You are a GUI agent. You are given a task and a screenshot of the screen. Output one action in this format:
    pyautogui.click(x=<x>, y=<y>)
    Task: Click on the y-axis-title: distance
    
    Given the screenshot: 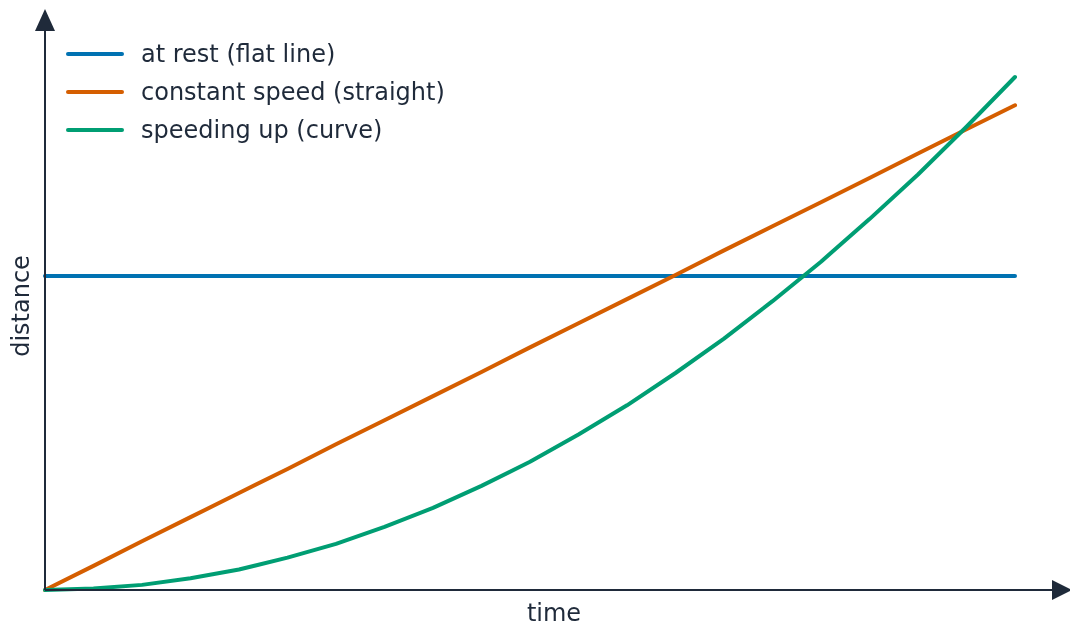 What is the action you would take?
    pyautogui.click(x=21, y=306)
    